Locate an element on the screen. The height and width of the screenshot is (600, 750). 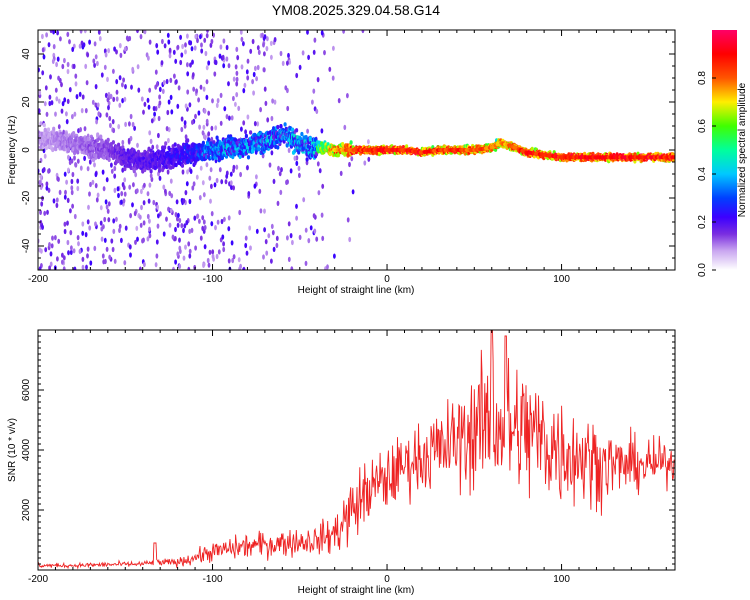
snr-x-tick-label: -200 is located at coordinates (38, 579).